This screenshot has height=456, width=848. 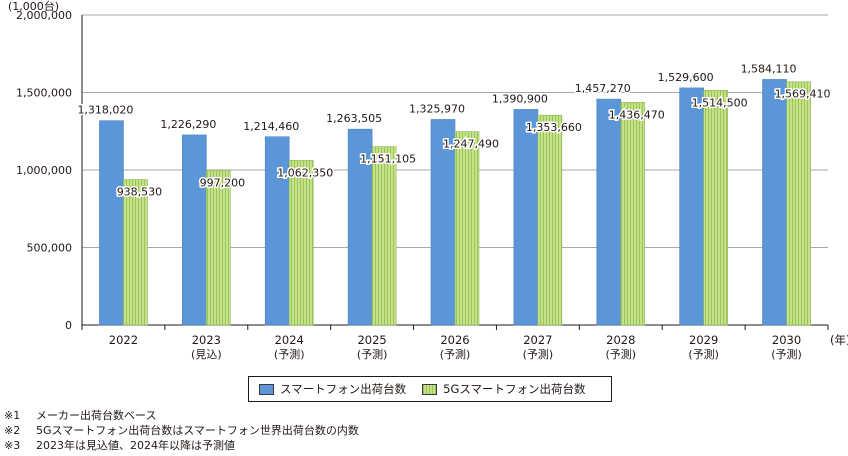 What do you see at coordinates (786, 340) in the screenshot?
I see `x-tick-label-year: 2030` at bounding box center [786, 340].